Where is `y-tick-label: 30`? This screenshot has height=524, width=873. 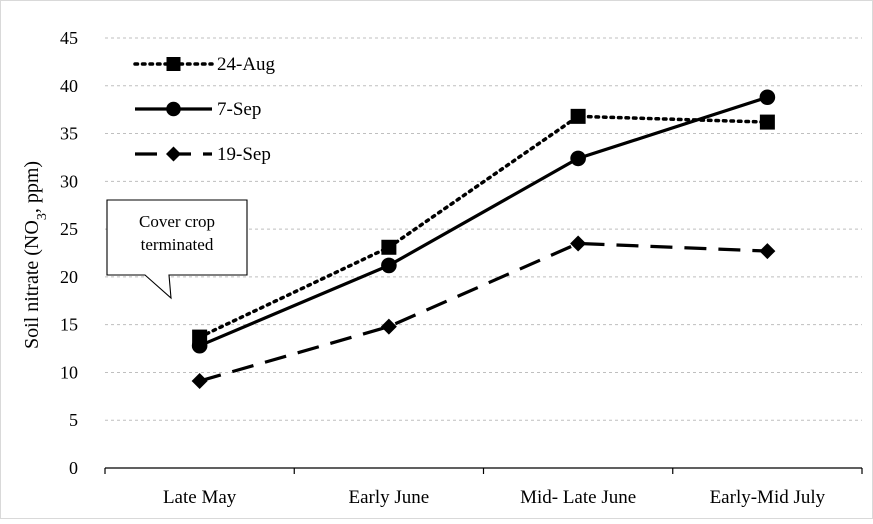
y-tick-label: 30 is located at coordinates (69, 181).